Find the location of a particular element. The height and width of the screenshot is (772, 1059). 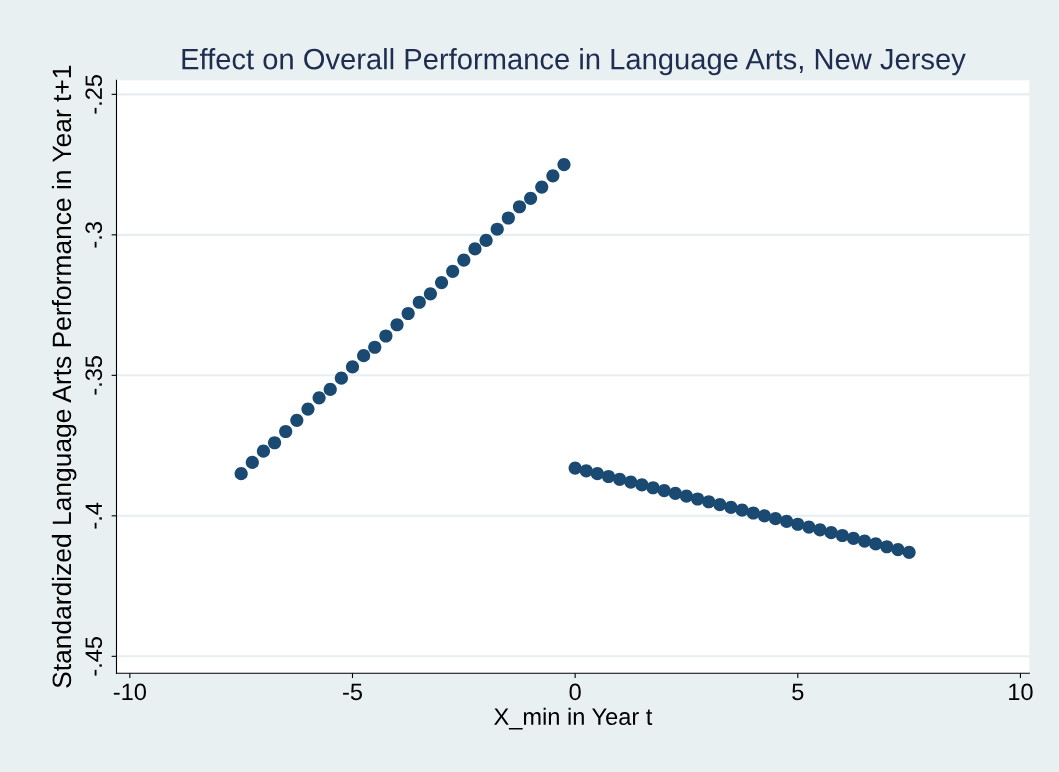

y-tick-label: -.25 is located at coordinates (94, 94).